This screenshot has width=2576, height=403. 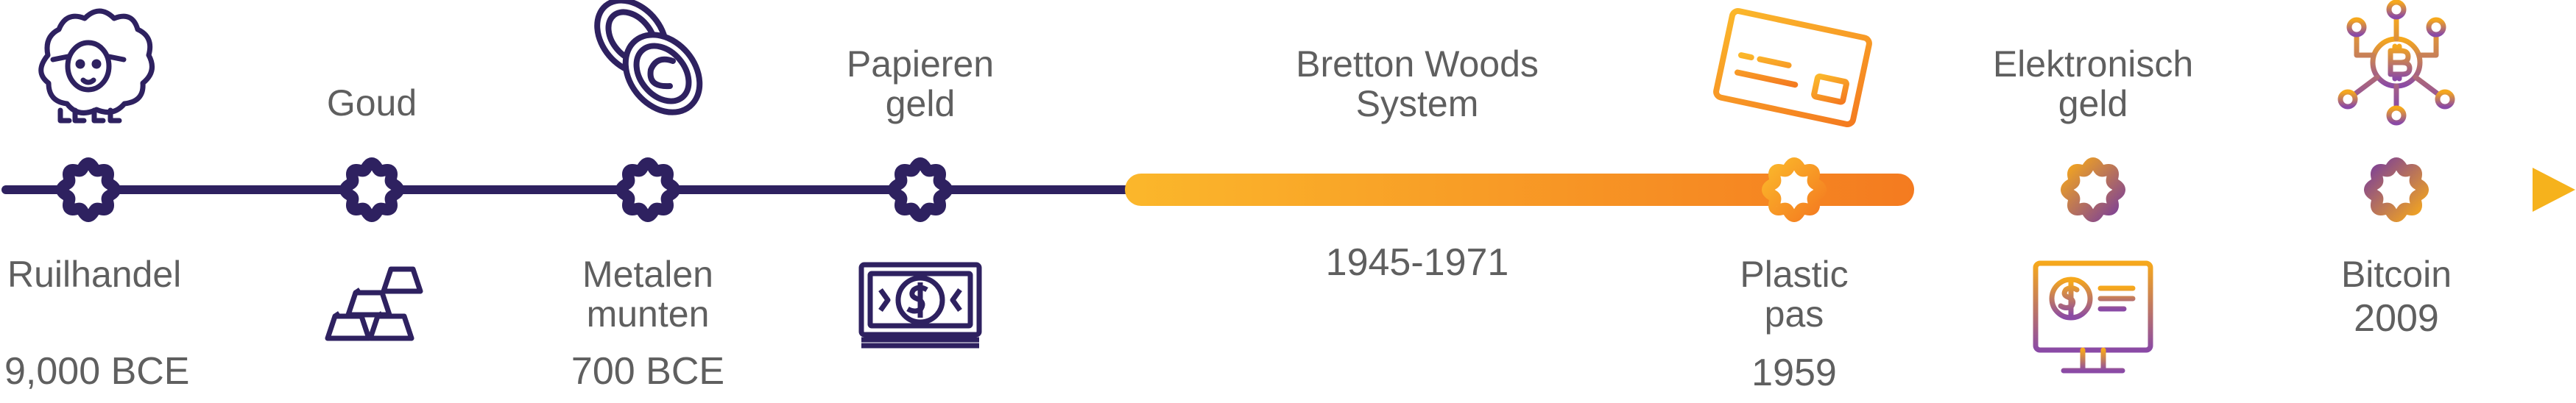 What do you see at coordinates (1792, 67) in the screenshot?
I see `credit-card-icon` at bounding box center [1792, 67].